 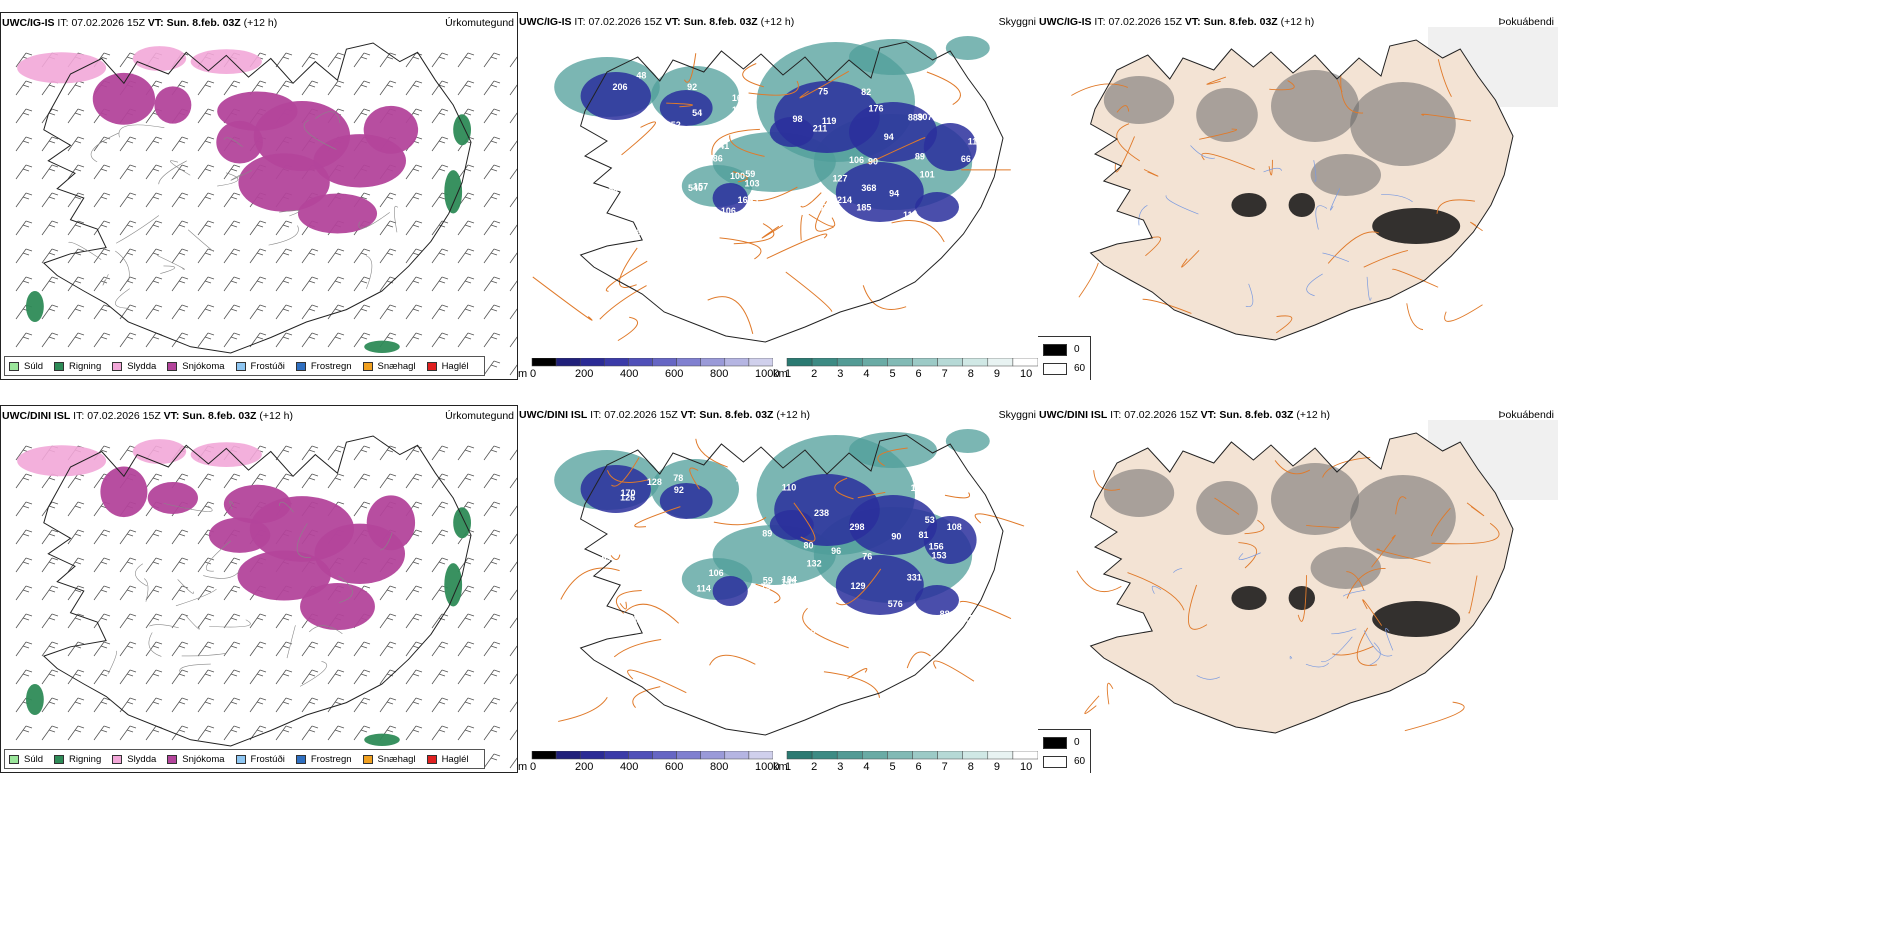 I want to click on visibility-label: 82, so click(x=866, y=92).